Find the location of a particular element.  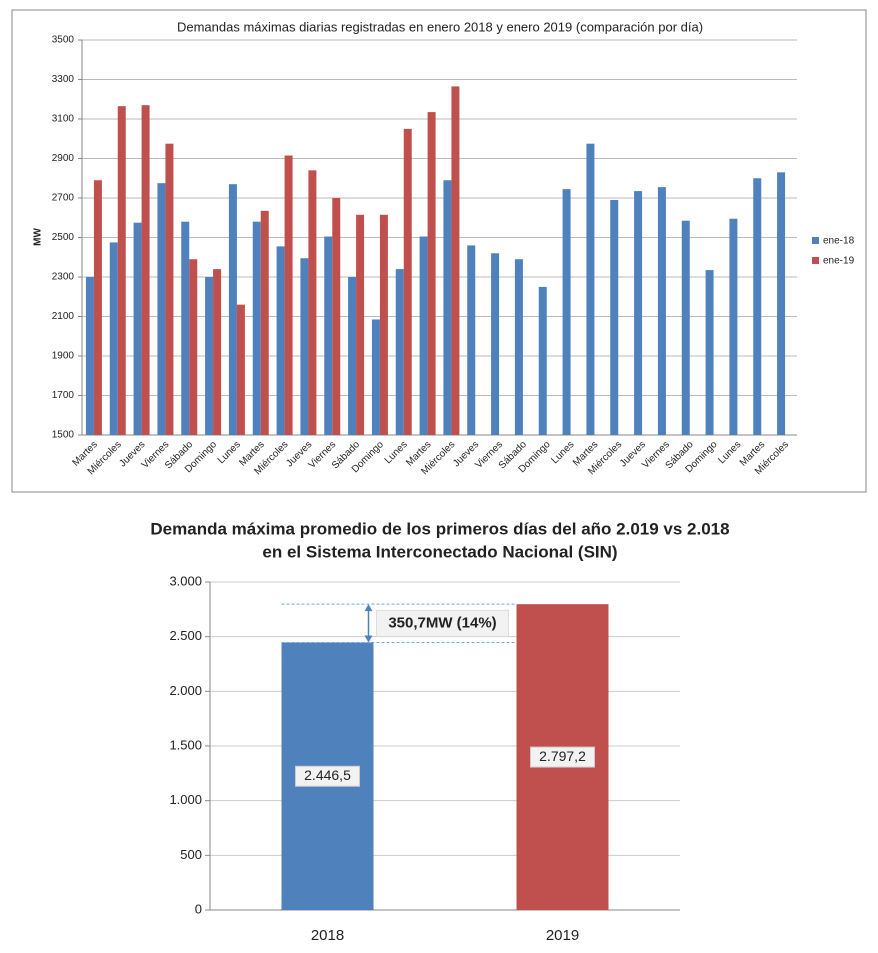

y-tick-label: 1900 is located at coordinates (63, 356).